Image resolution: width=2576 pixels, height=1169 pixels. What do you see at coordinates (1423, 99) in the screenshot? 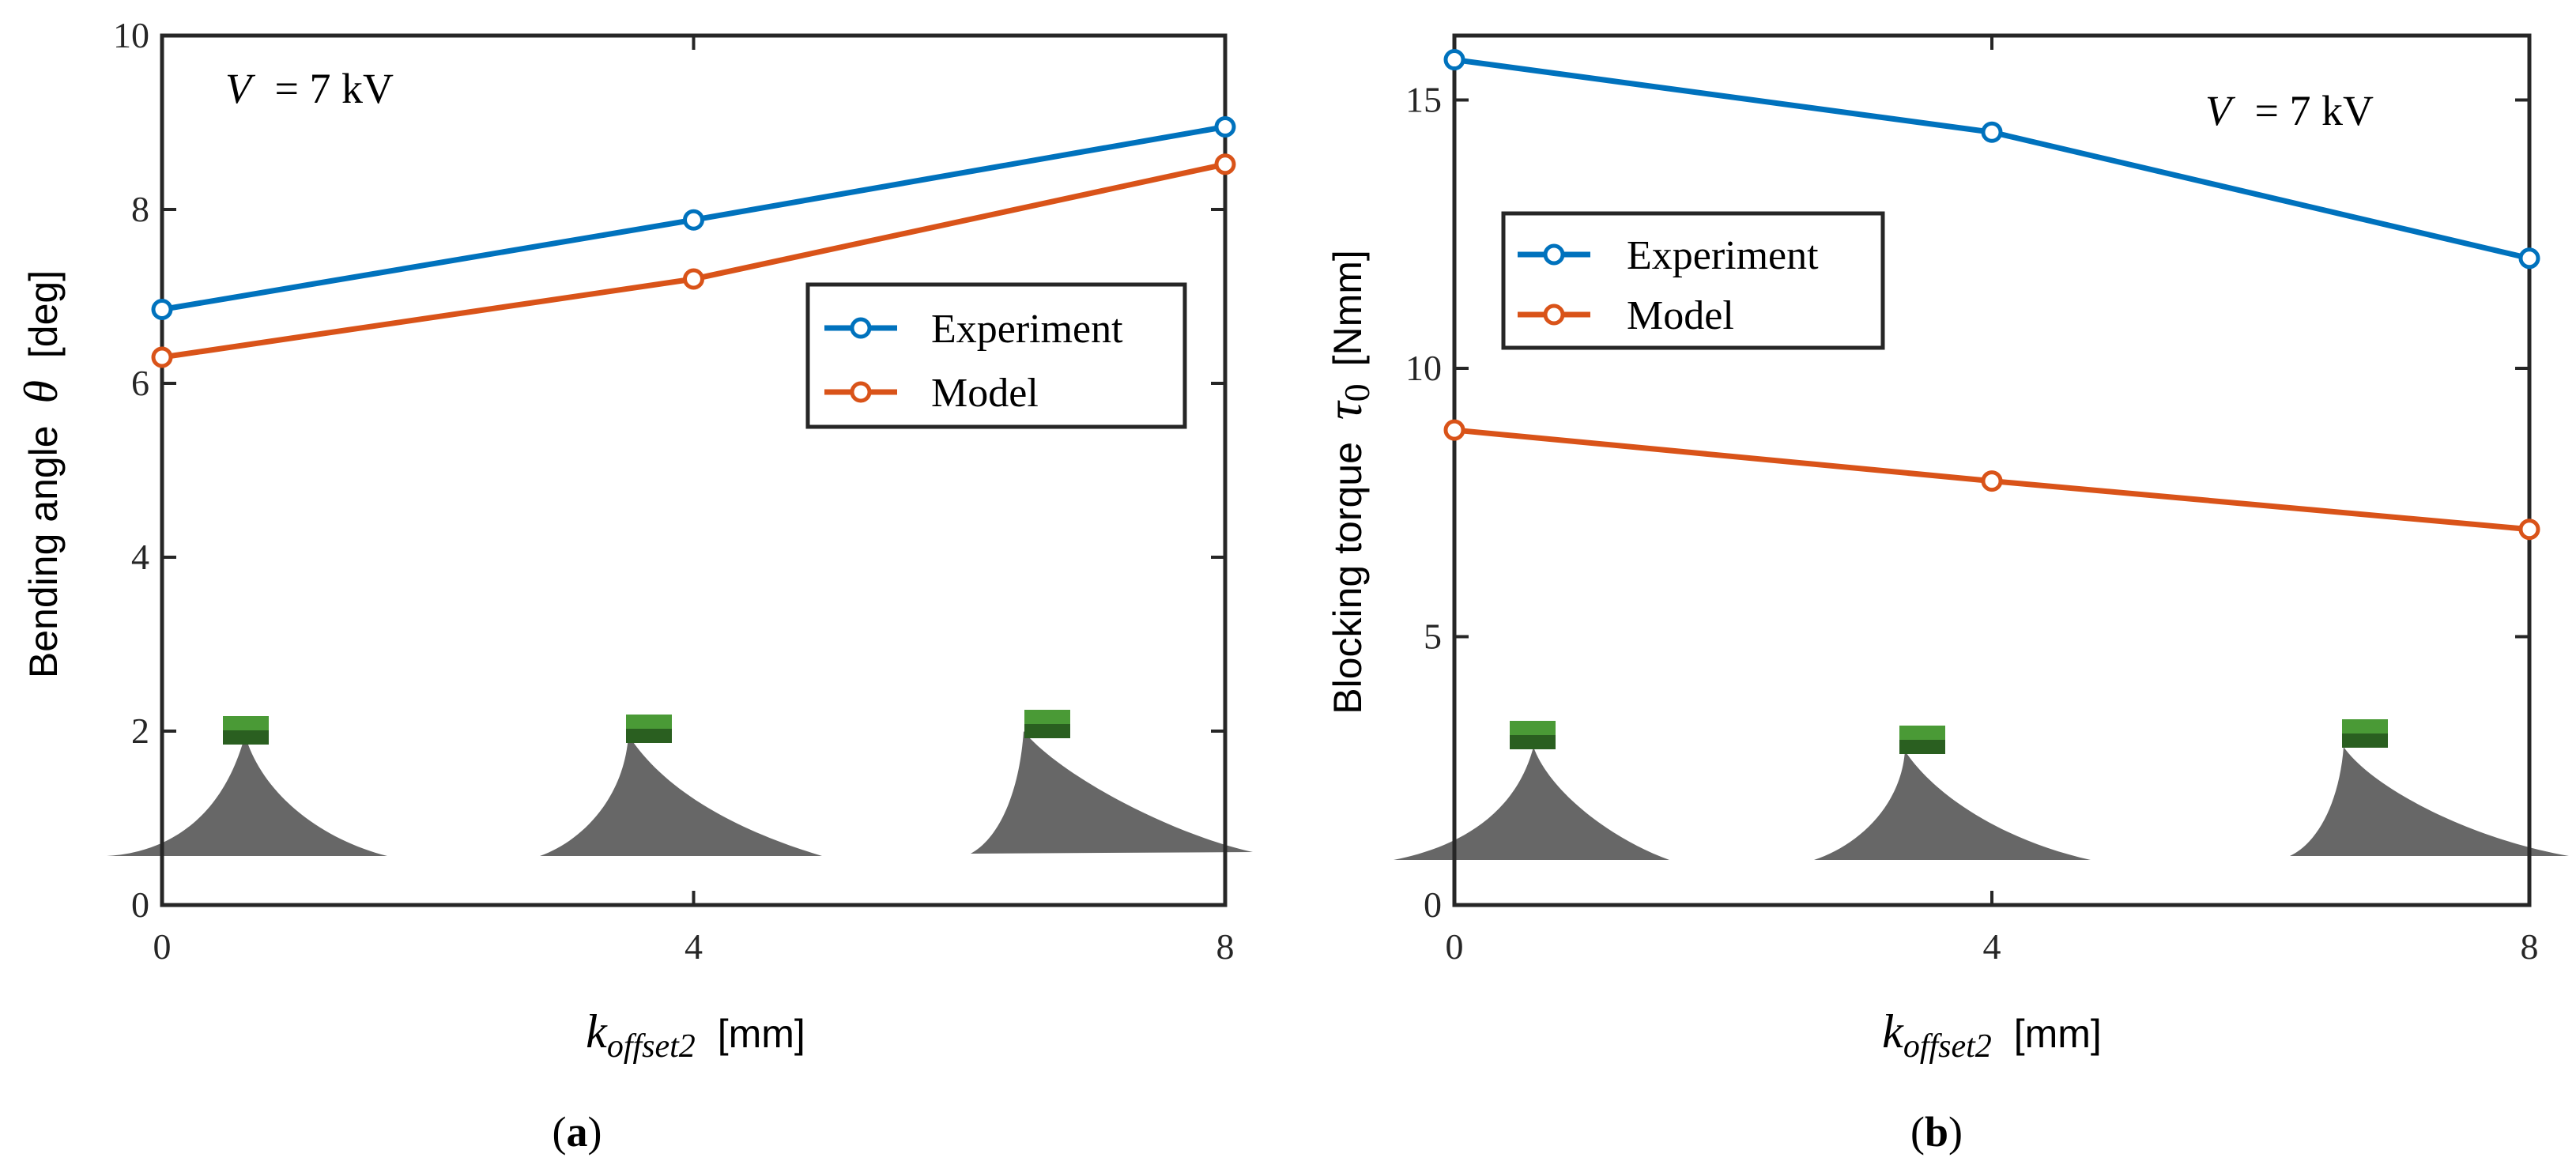
I see `y-tick-label: 15` at bounding box center [1423, 99].